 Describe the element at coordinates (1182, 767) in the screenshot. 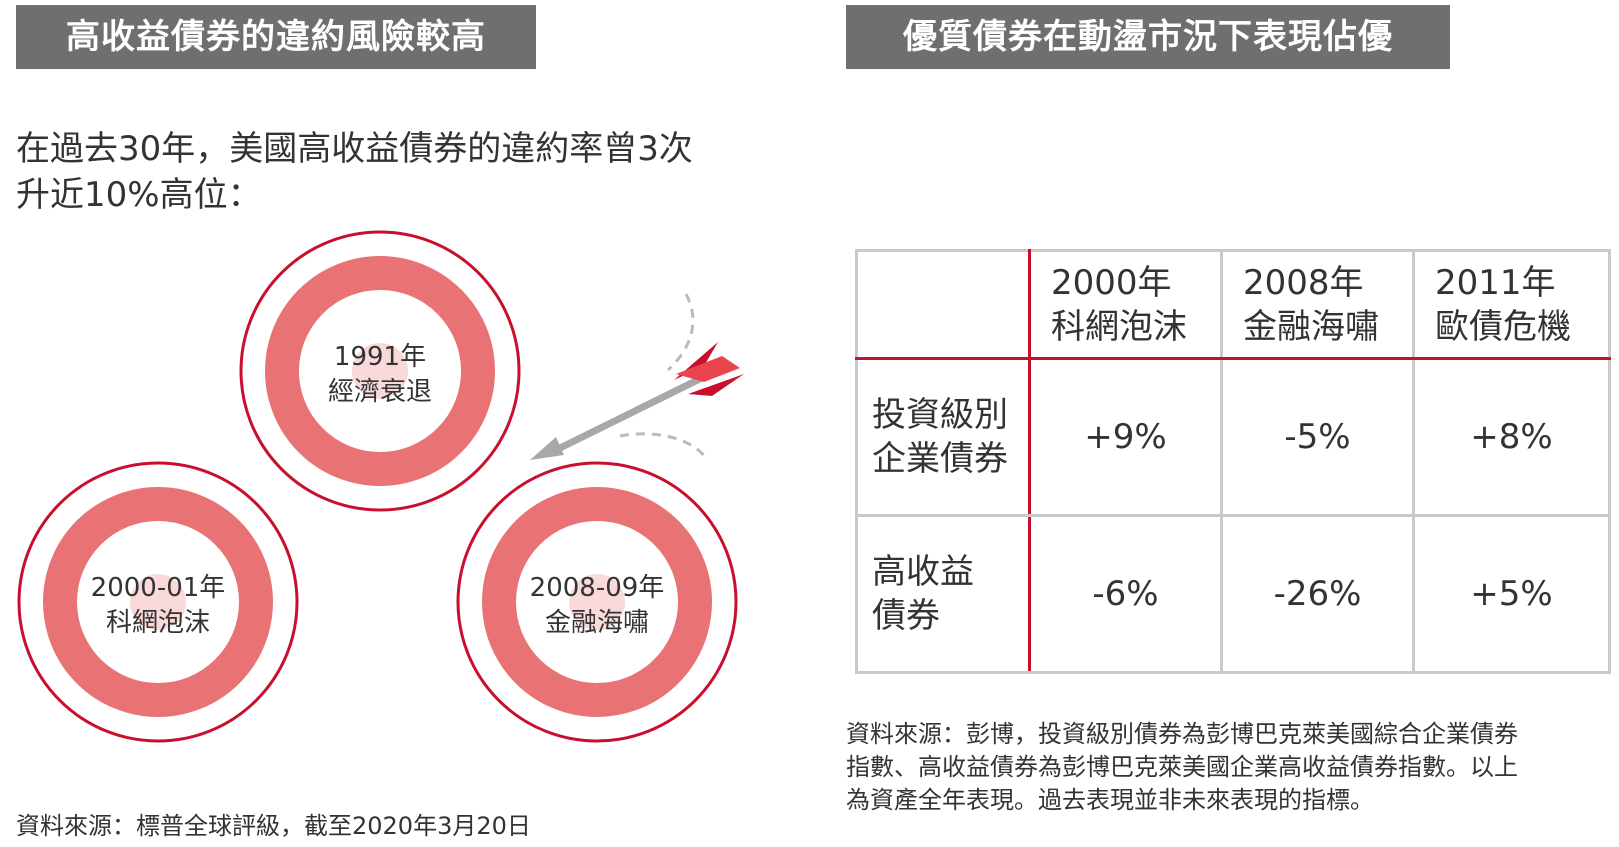

I see `right-source-line-2: 指數、高收益債券為彭博巴克萊美國企業高收益債券指數。以上` at that location.